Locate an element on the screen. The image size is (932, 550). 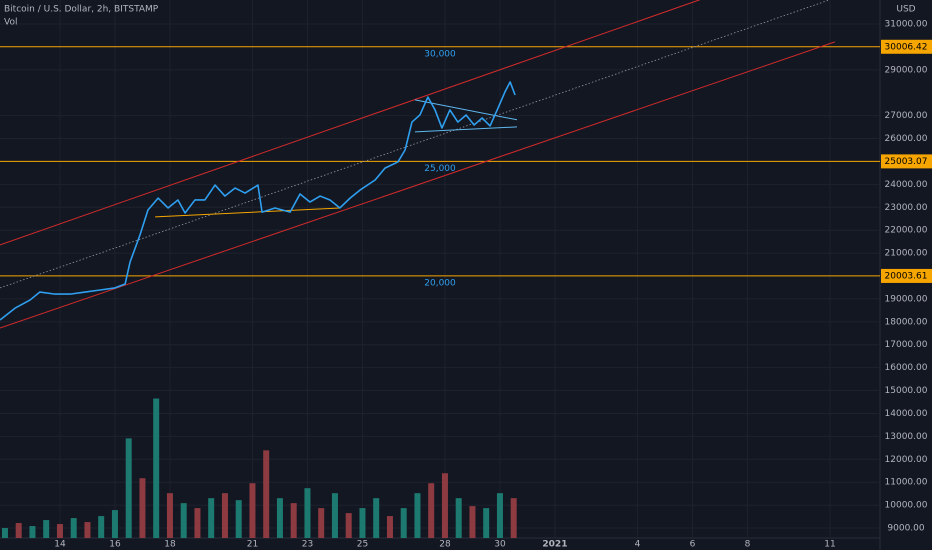
y-tick-label: 31000.00 is located at coordinates (906, 25).